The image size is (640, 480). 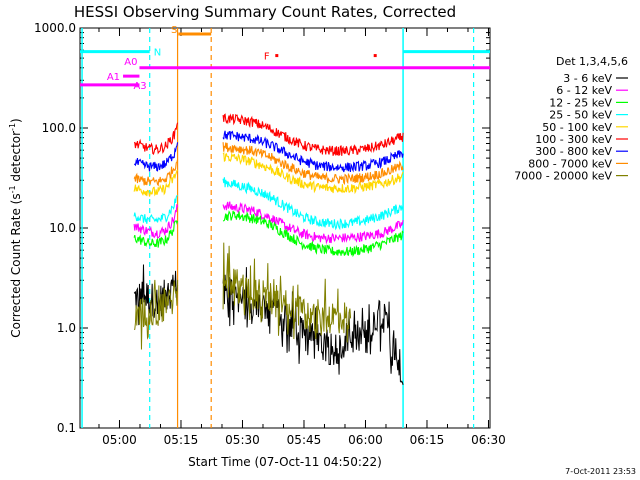 What do you see at coordinates (577, 127) in the screenshot?
I see `legend-entry-label: 50 - 100 keV` at bounding box center [577, 127].